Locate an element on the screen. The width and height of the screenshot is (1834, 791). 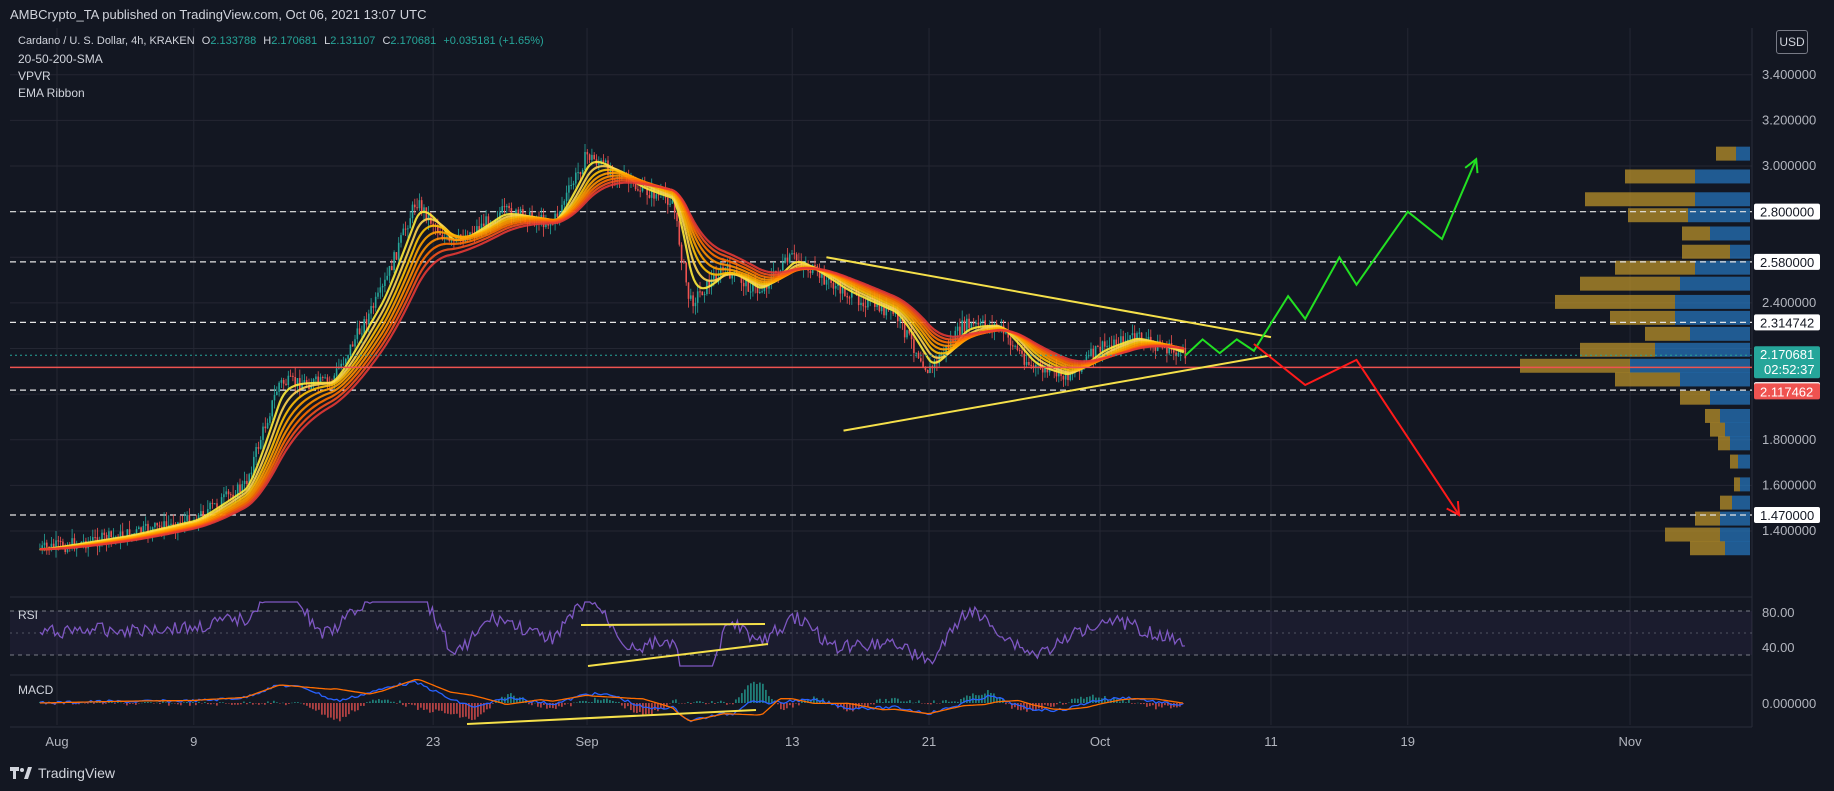
vpvr-bar-down is located at coordinates (1615, 301).